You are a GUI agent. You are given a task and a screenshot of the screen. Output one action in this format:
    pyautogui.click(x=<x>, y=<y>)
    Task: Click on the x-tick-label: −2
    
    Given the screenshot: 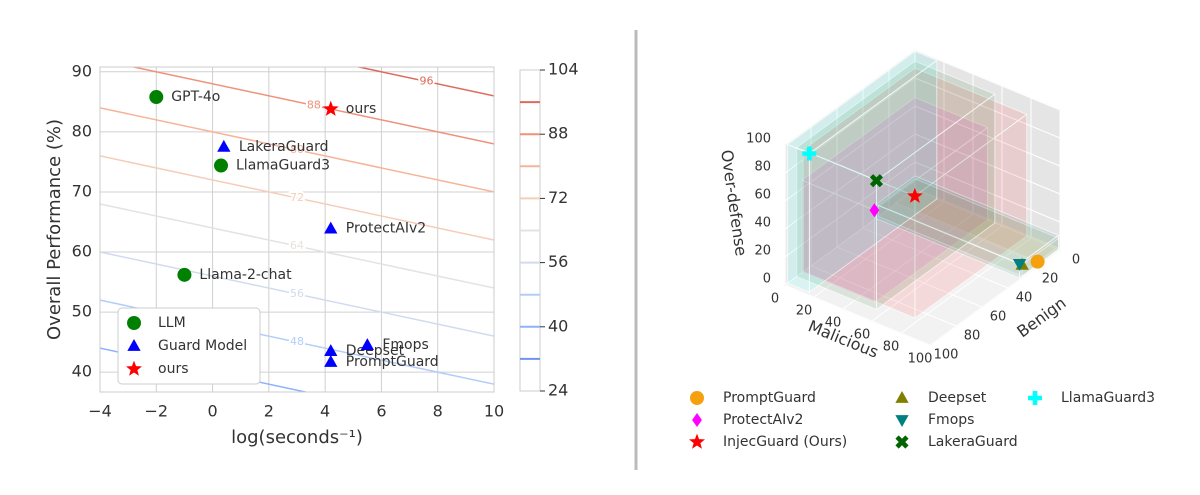 What is the action you would take?
    pyautogui.click(x=156, y=411)
    